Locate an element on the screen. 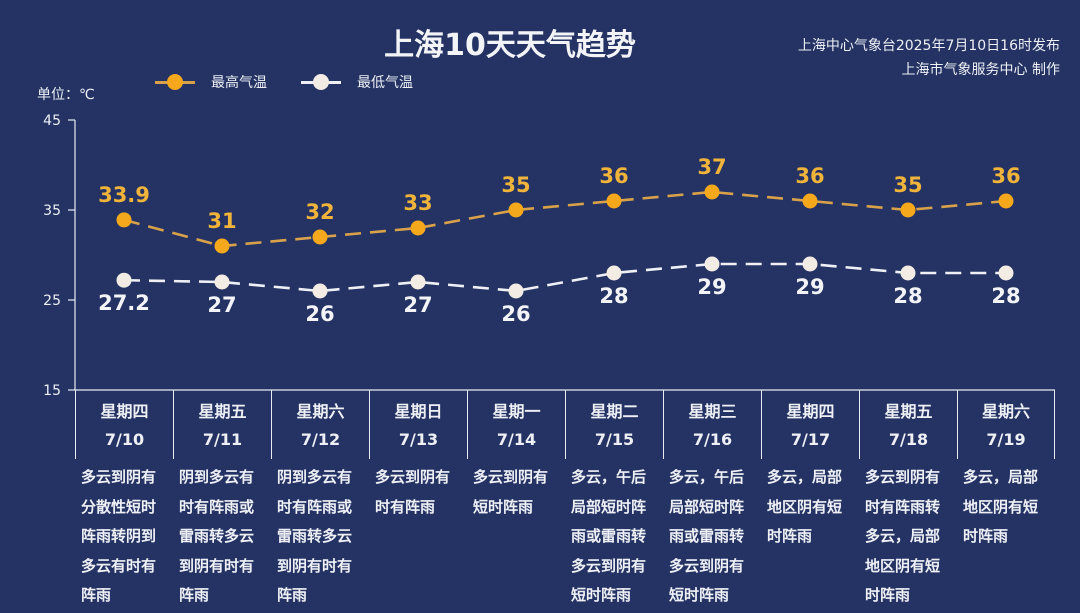  date-label: 7/19 is located at coordinates (1006, 439).